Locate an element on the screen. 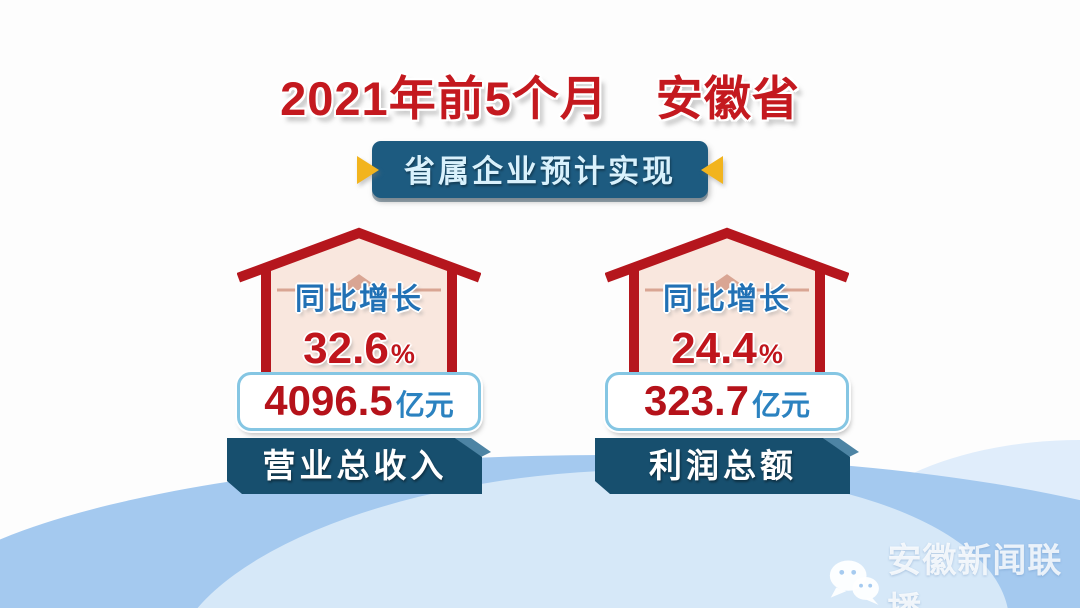  subtitle-label: 省属企业预计实现 is located at coordinates (540, 171).